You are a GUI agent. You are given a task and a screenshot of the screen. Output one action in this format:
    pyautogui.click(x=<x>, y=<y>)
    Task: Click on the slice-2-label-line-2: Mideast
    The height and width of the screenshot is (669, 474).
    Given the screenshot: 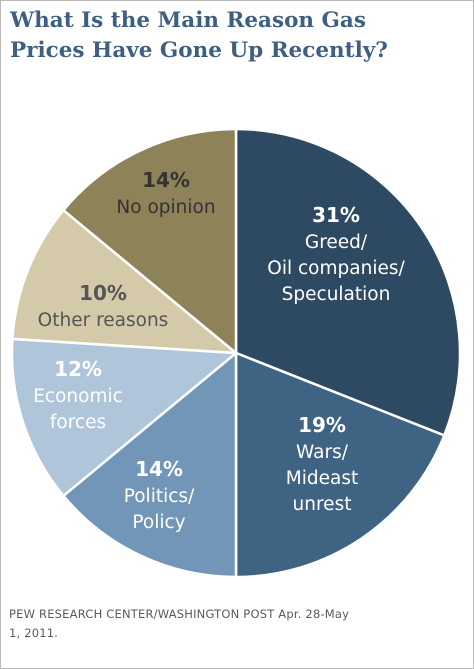 What is the action you would take?
    pyautogui.click(x=322, y=478)
    